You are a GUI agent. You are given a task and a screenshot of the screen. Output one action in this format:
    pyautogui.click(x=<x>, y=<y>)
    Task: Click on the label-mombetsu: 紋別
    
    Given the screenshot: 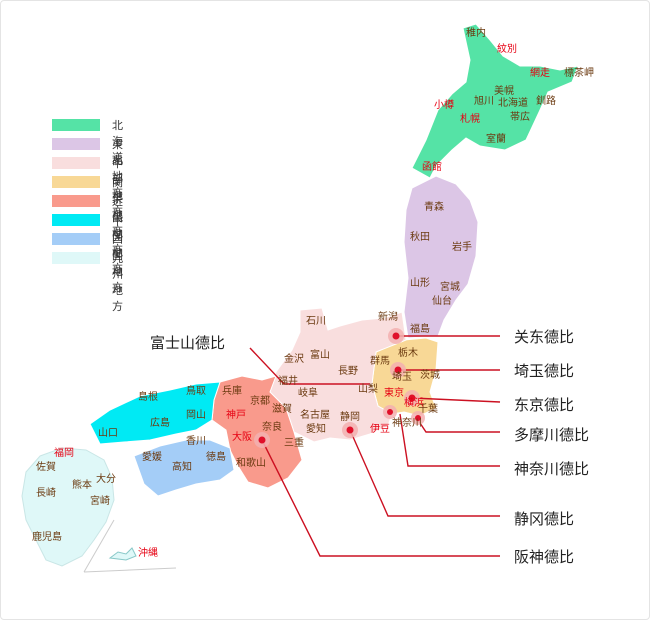 What is the action you would take?
    pyautogui.click(x=507, y=48)
    